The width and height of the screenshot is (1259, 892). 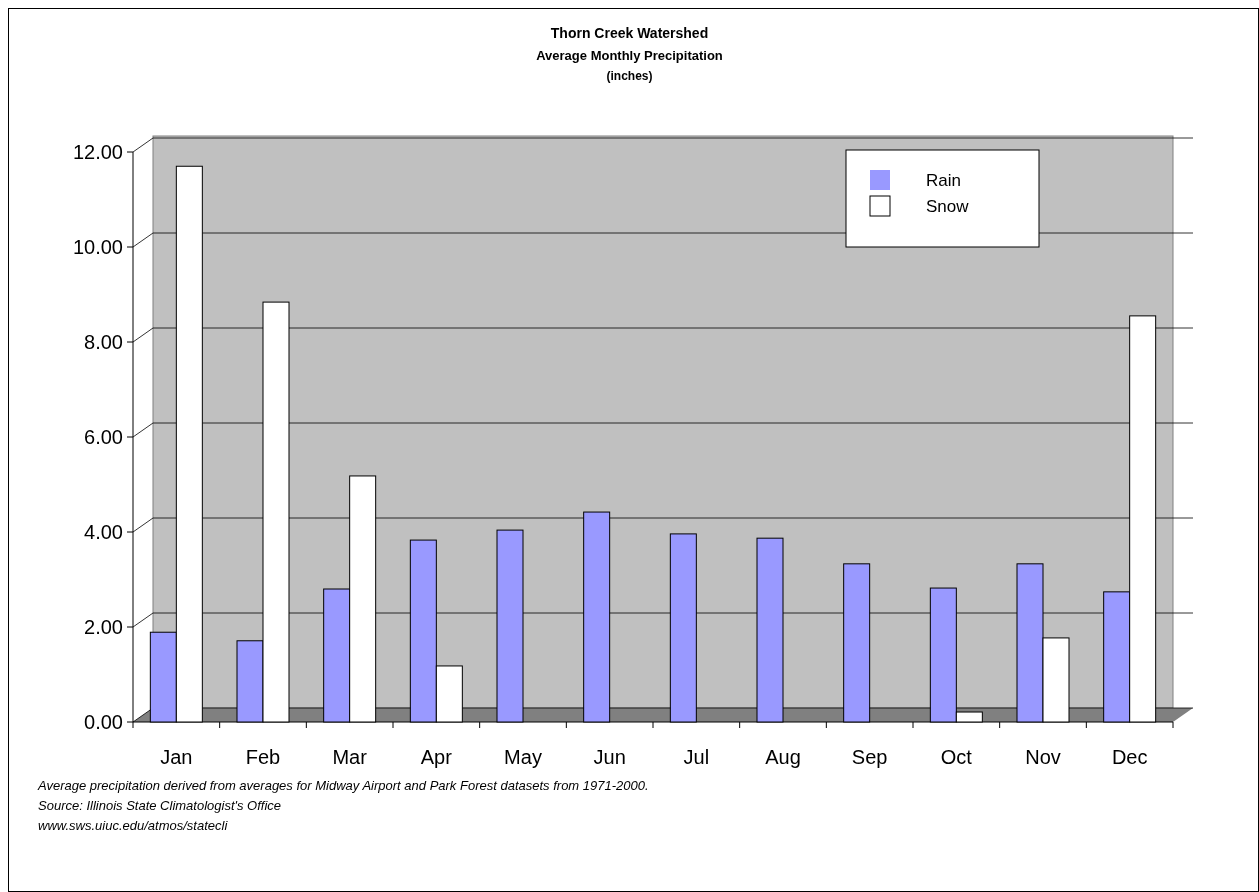 What do you see at coordinates (696, 757) in the screenshot?
I see `x-tick-label: Jul` at bounding box center [696, 757].